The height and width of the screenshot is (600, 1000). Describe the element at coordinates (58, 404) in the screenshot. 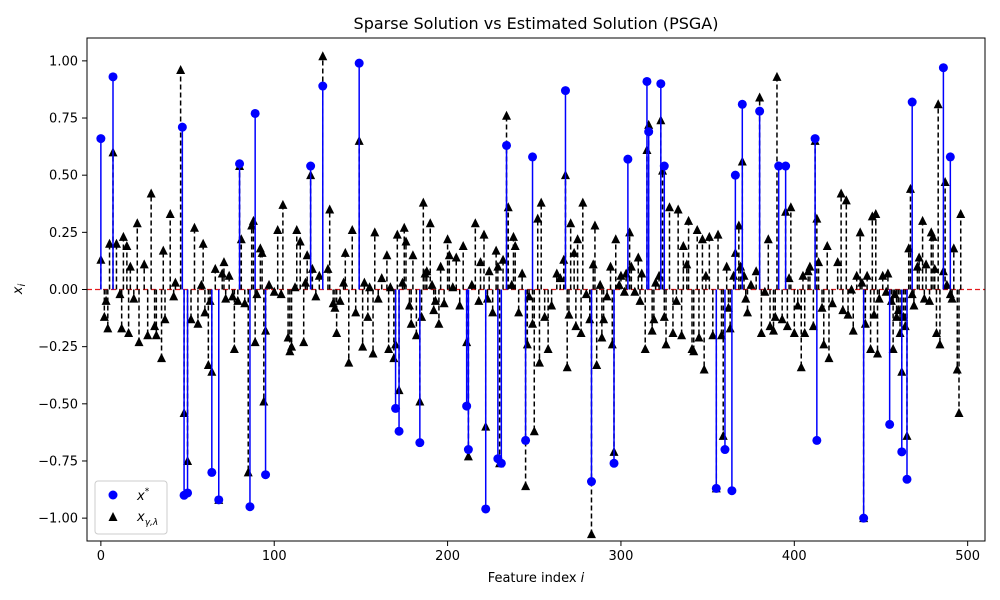

I see `y-tick-label: −0.50` at that location.